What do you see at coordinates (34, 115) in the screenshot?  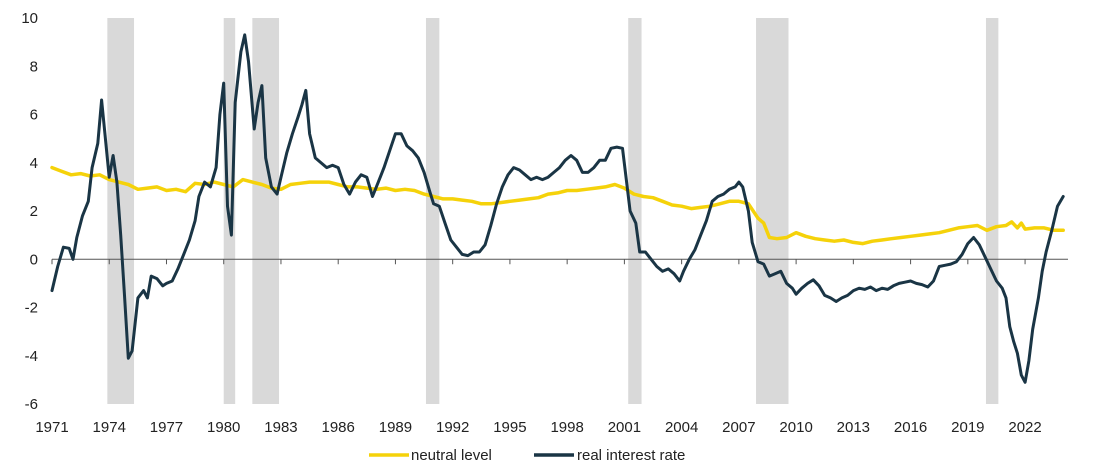 I see `y-tick-label: 6` at bounding box center [34, 115].